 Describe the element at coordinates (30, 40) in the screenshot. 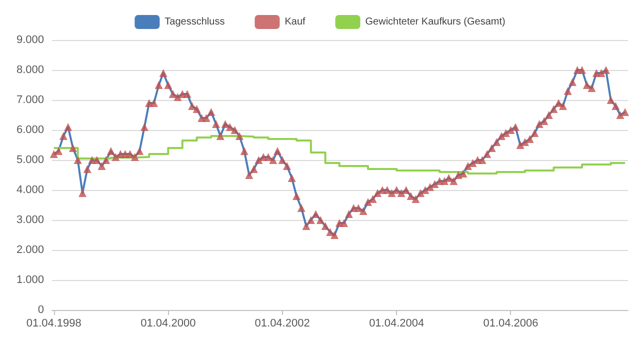

I see `y-tick-label: 9.000` at that location.